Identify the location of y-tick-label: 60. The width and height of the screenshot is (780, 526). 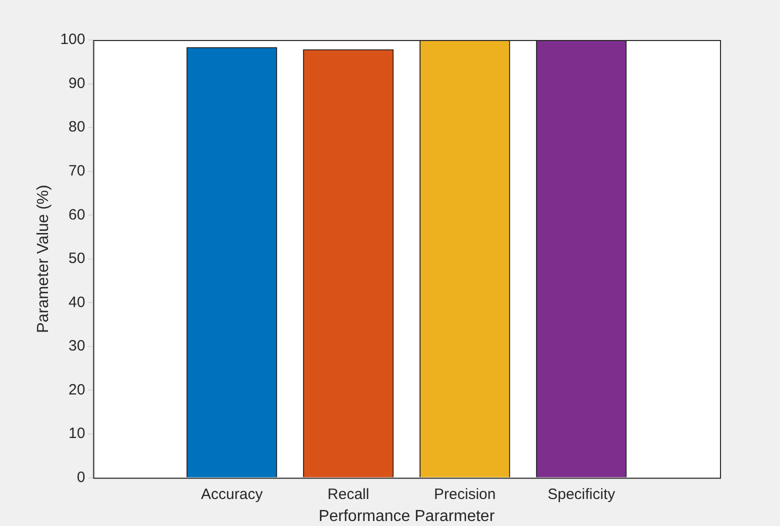
(77, 215).